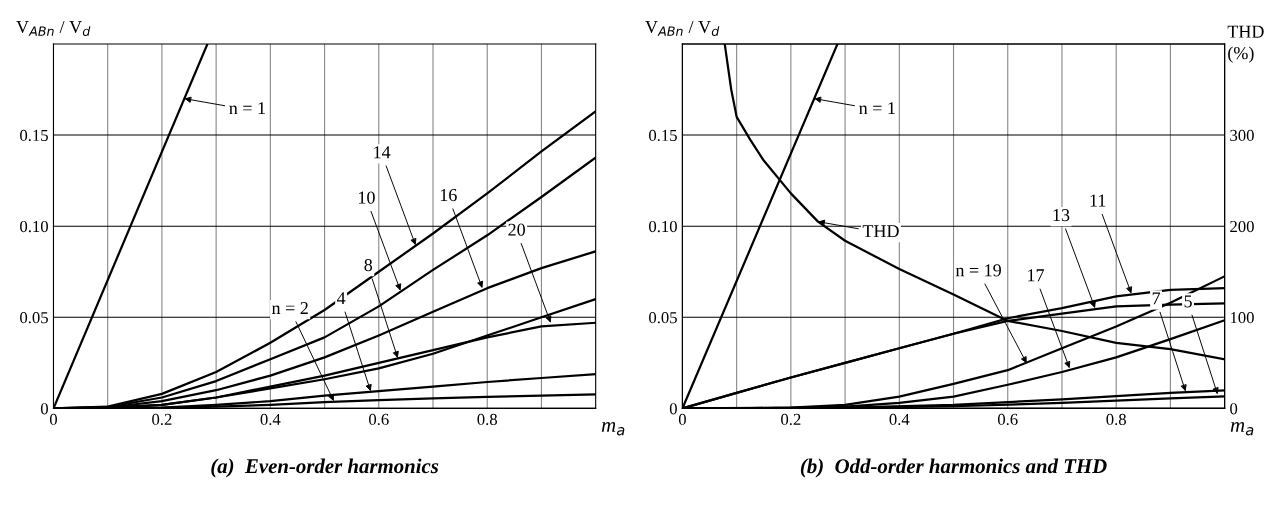  What do you see at coordinates (382, 152) in the screenshot?
I see `annotation: 14` at bounding box center [382, 152].